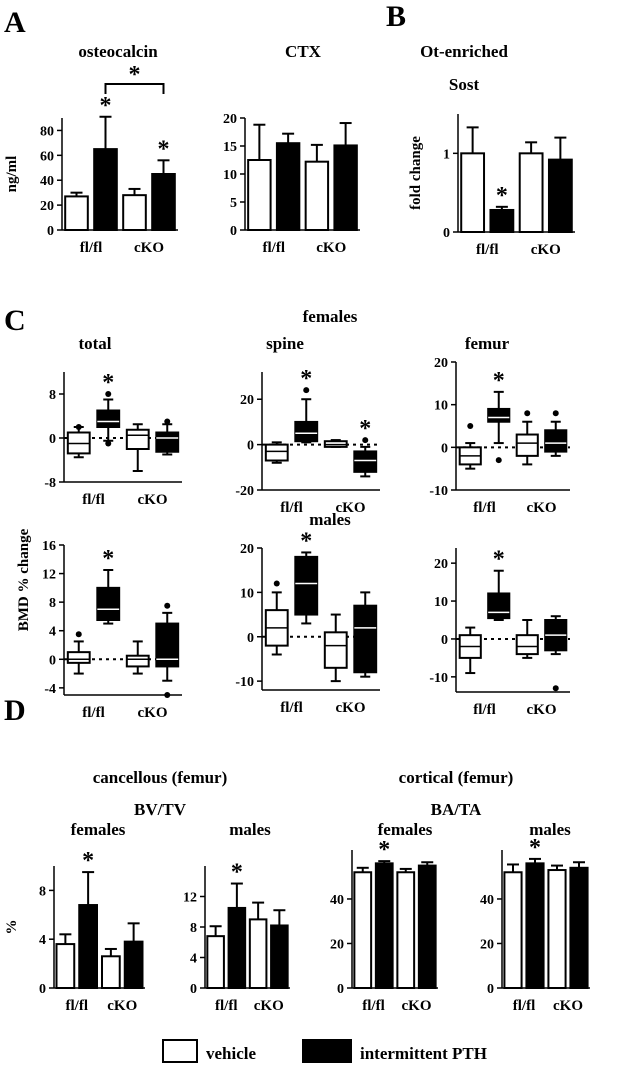  I want to click on osteocalcin-comparison-bracket, so click(134, 88).